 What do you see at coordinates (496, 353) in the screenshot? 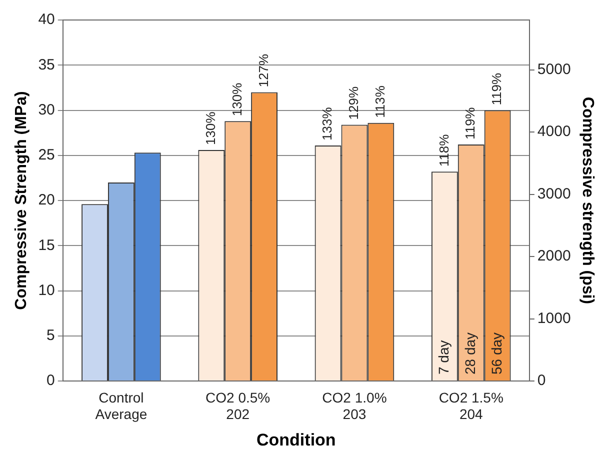
I see `series-label: 56 day` at bounding box center [496, 353].